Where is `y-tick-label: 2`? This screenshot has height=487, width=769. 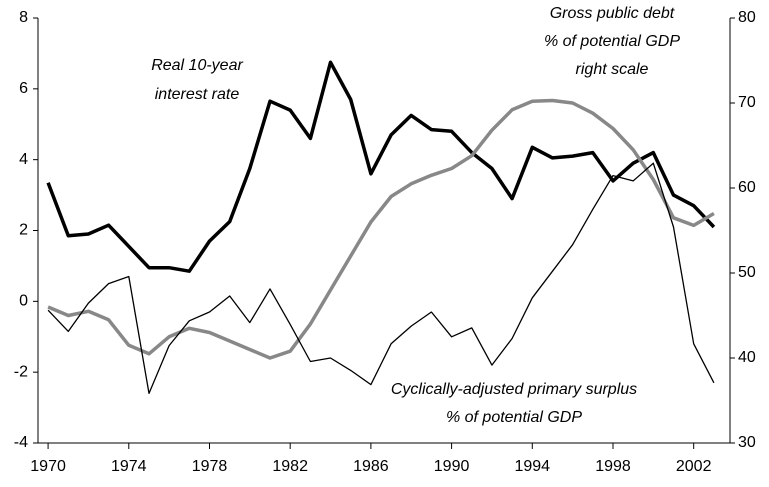
y-tick-label: 2 is located at coordinates (23, 230).